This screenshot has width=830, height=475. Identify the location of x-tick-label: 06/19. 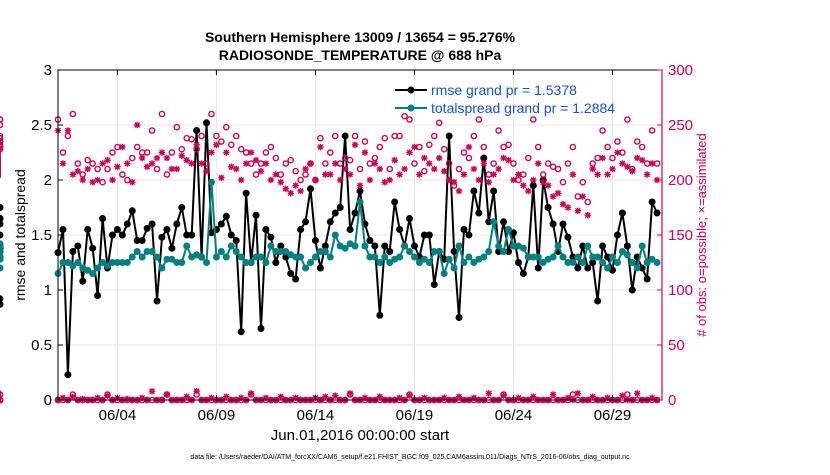
(415, 415).